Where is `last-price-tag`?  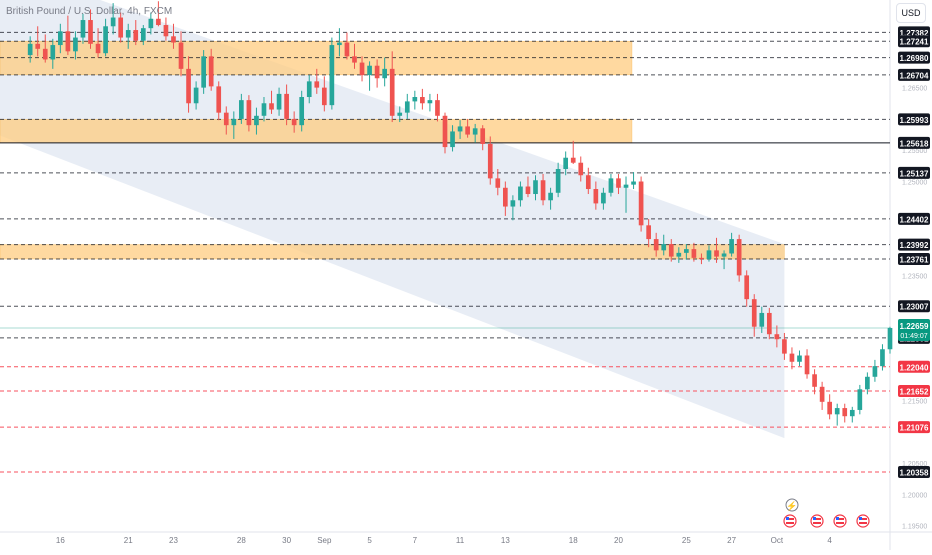 last-price-tag is located at coordinates (914, 330).